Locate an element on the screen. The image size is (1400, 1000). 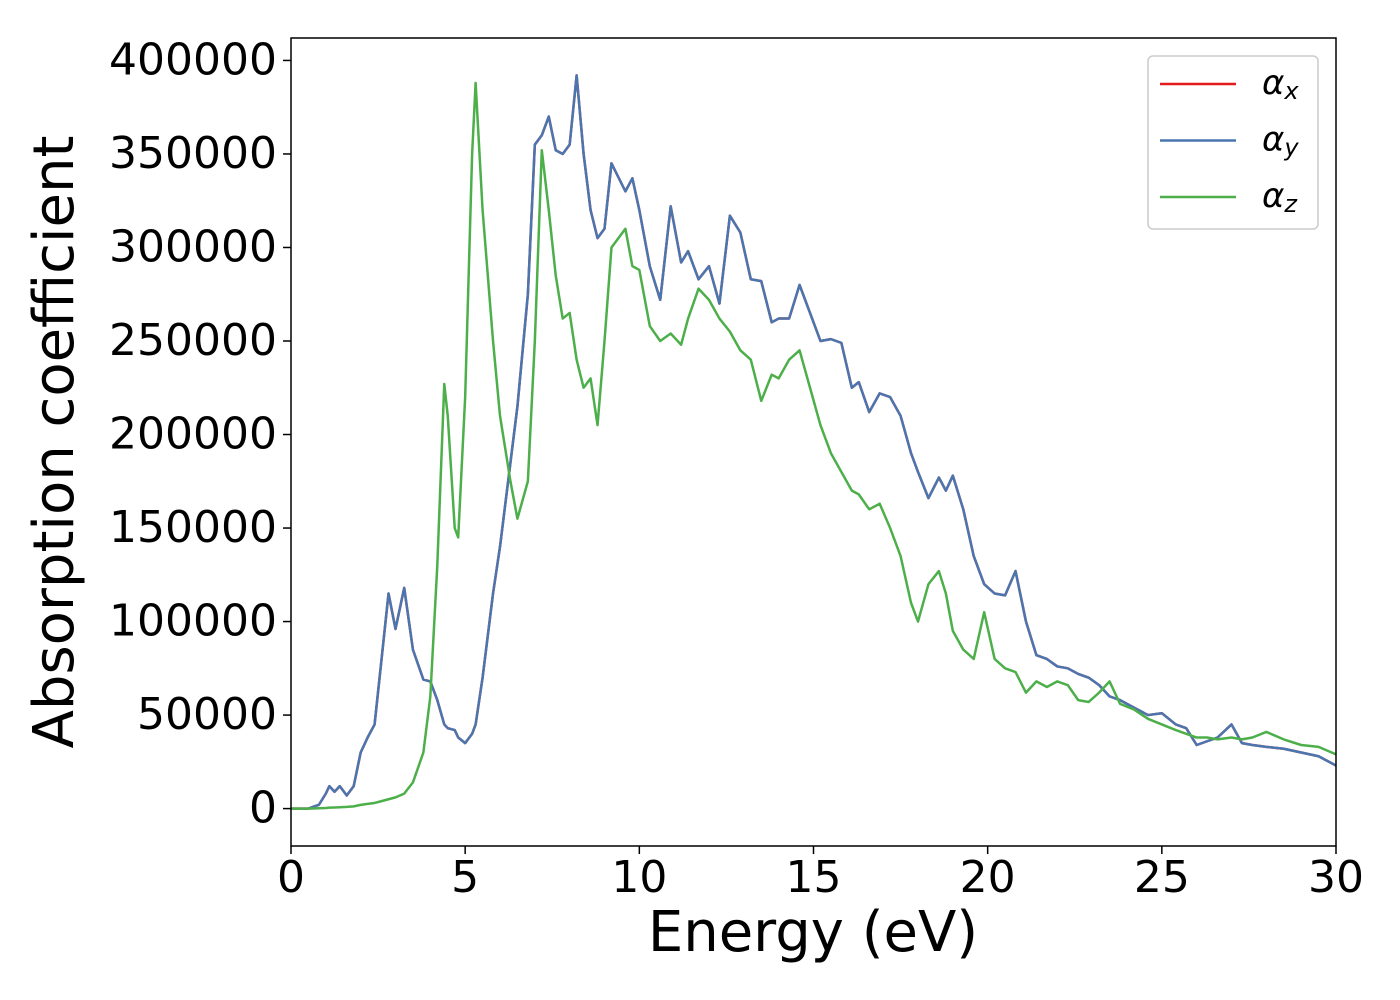
y-axis-label: Absorption coefficient is located at coordinates (54, 442).